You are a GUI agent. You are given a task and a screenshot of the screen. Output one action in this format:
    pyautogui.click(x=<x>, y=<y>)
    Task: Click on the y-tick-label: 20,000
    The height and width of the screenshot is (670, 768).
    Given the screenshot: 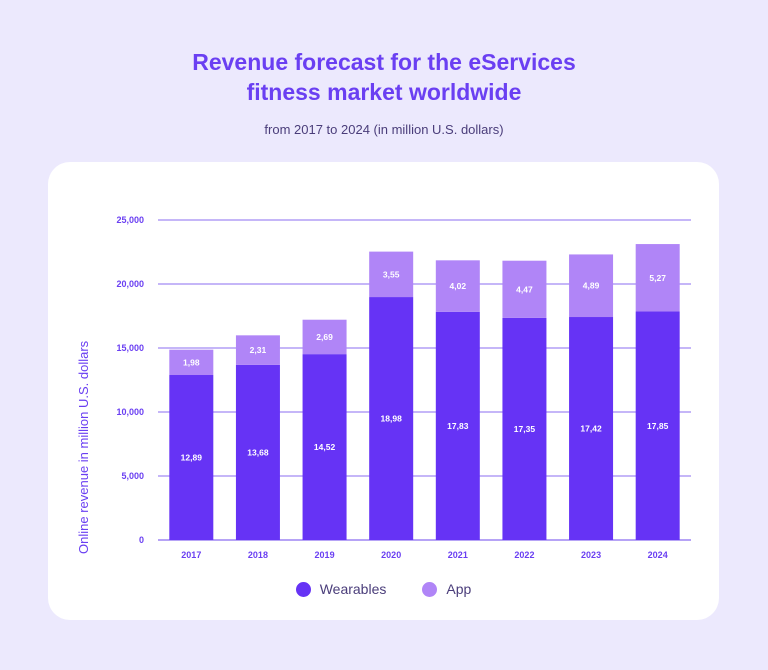 What is the action you would take?
    pyautogui.click(x=130, y=284)
    